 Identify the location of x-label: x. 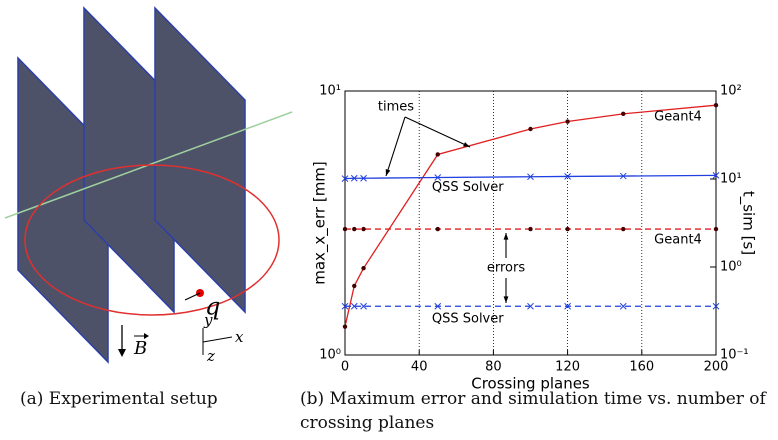
(239, 337).